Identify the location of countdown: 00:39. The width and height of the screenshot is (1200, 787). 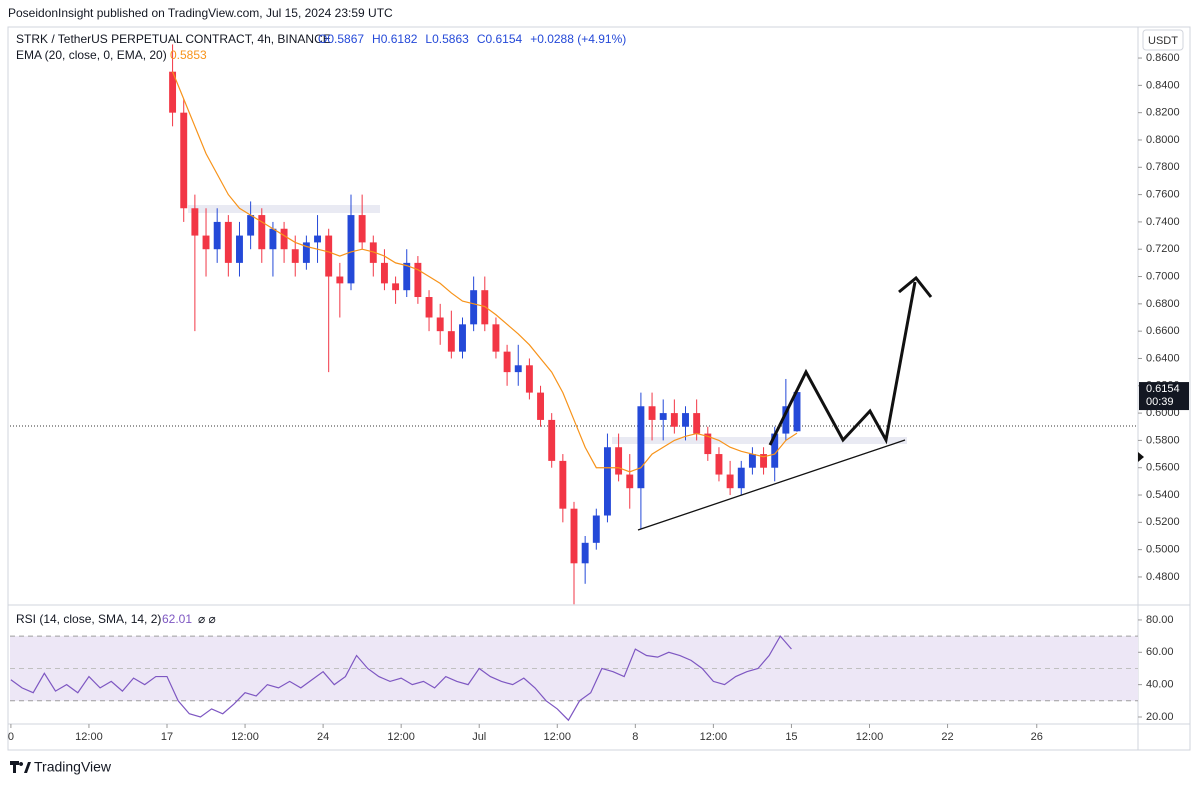
(1160, 402).